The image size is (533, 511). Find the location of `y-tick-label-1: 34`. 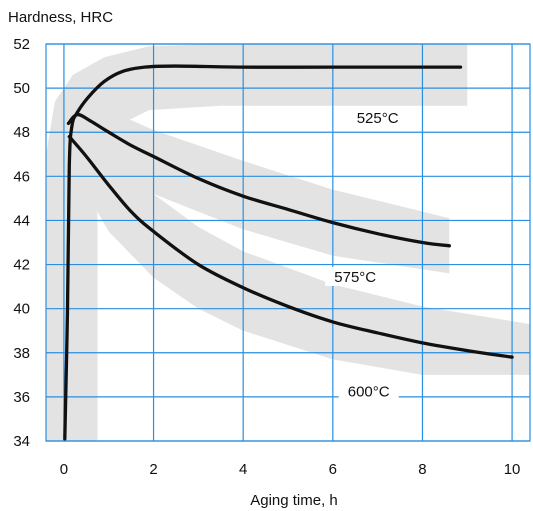

y-tick-label-1: 34 is located at coordinates (21, 441).